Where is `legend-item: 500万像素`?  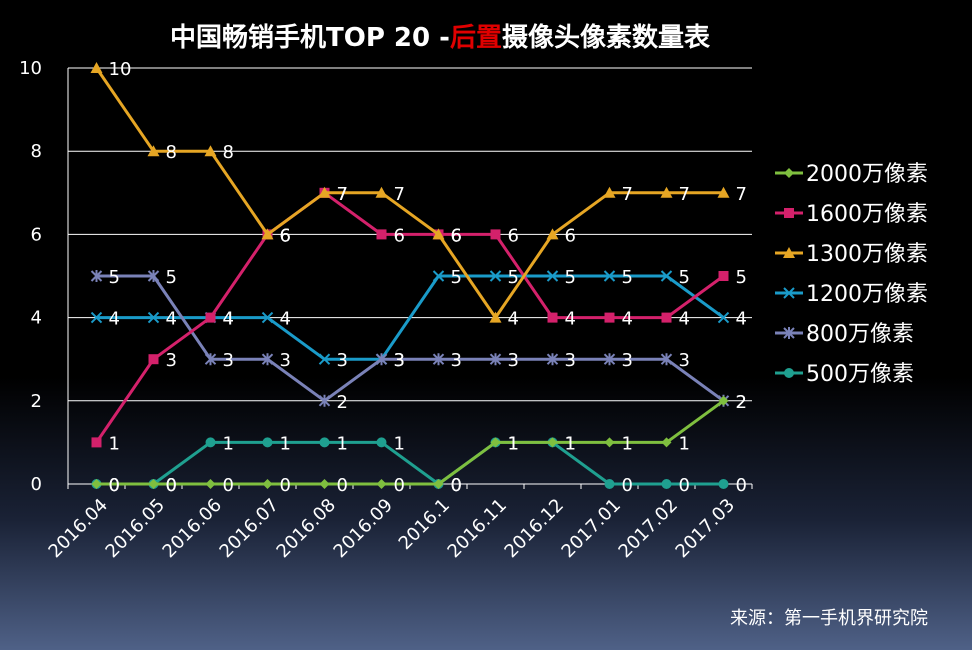
legend-item: 500万像素 is located at coordinates (844, 374).